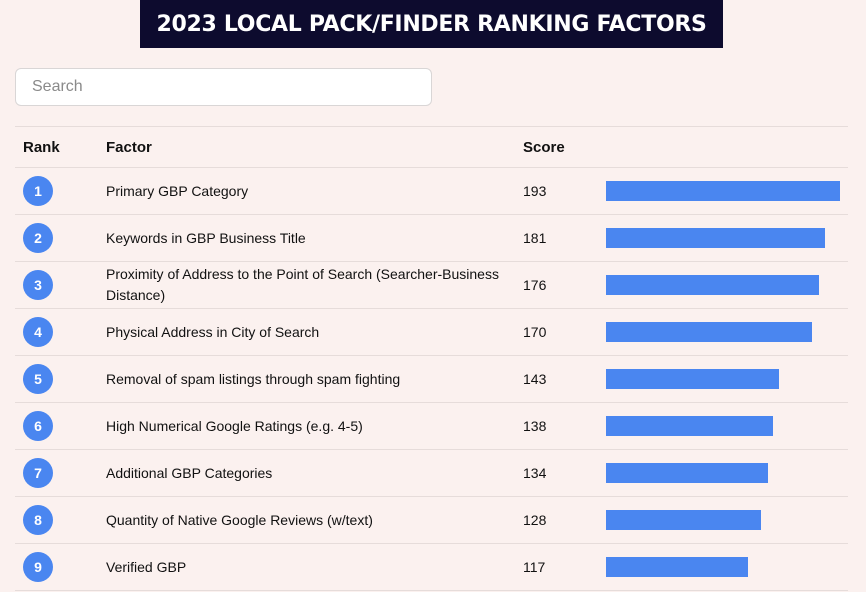 The image size is (866, 592). Describe the element at coordinates (38, 426) in the screenshot. I see `rank-badge: 6` at that location.